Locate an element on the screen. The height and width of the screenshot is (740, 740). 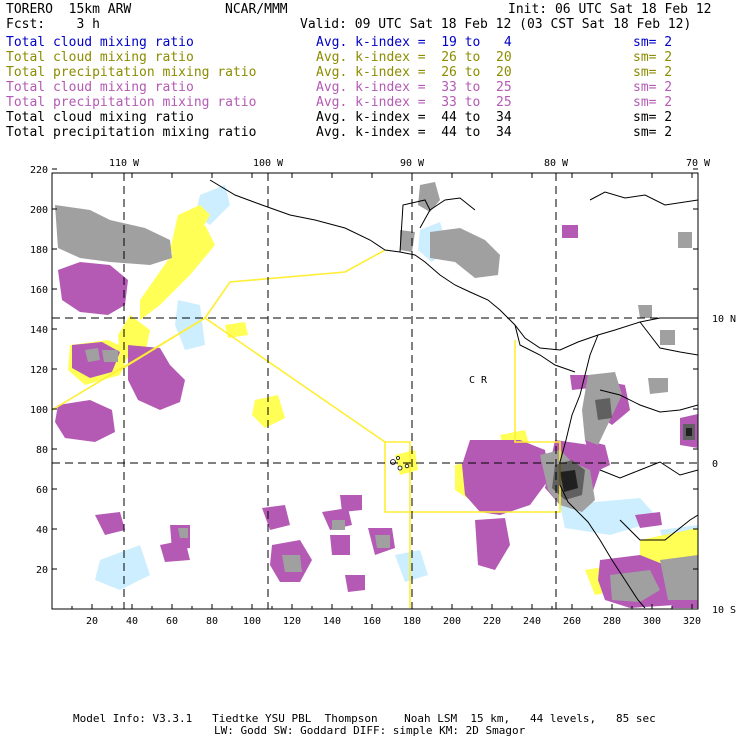
model-title: TORERO 15km ARW is located at coordinates (69, 9).